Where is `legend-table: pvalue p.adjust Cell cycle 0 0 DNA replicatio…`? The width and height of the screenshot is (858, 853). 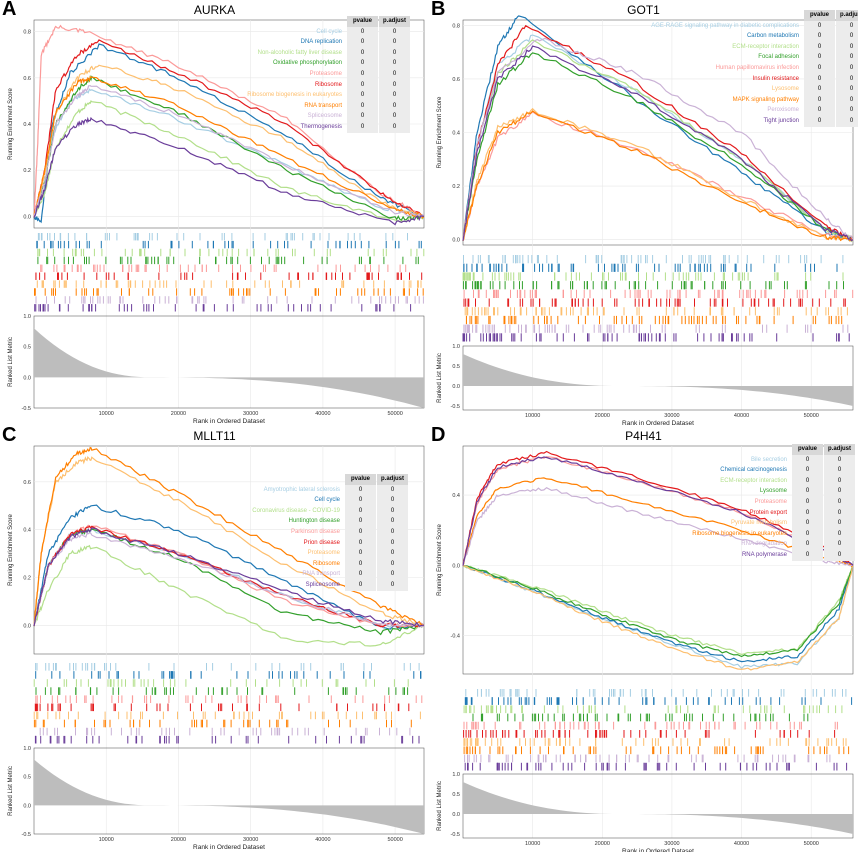
legend-table: pvalue p.adjust Cell cycle 0 0 DNA replicatio… is located at coordinates (280, 74).